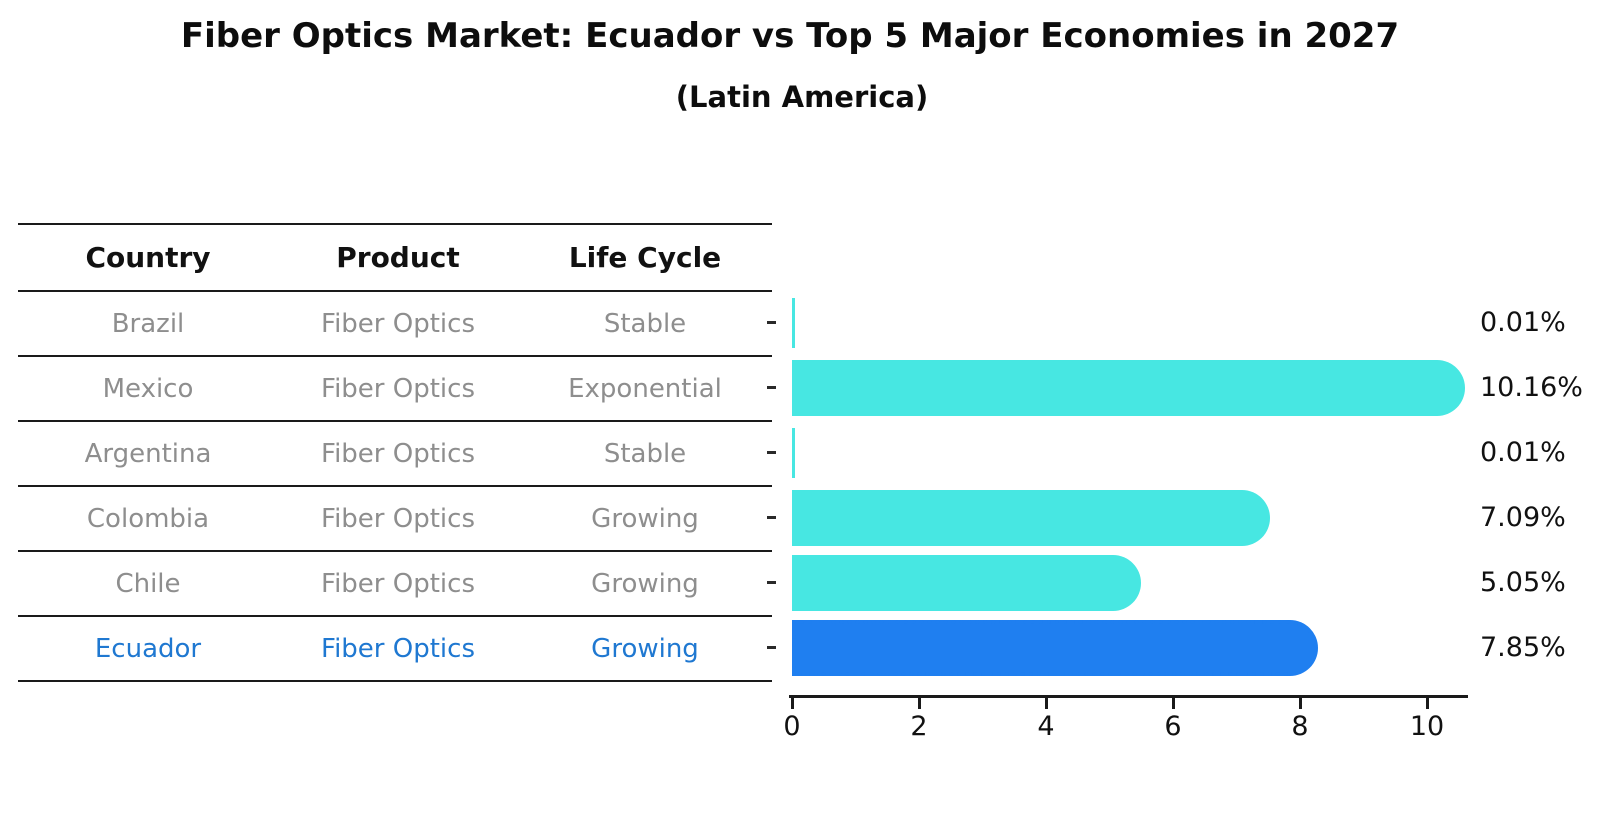  Describe the element at coordinates (802, 97) in the screenshot. I see `chart-subtitle: (Latin America)` at that location.